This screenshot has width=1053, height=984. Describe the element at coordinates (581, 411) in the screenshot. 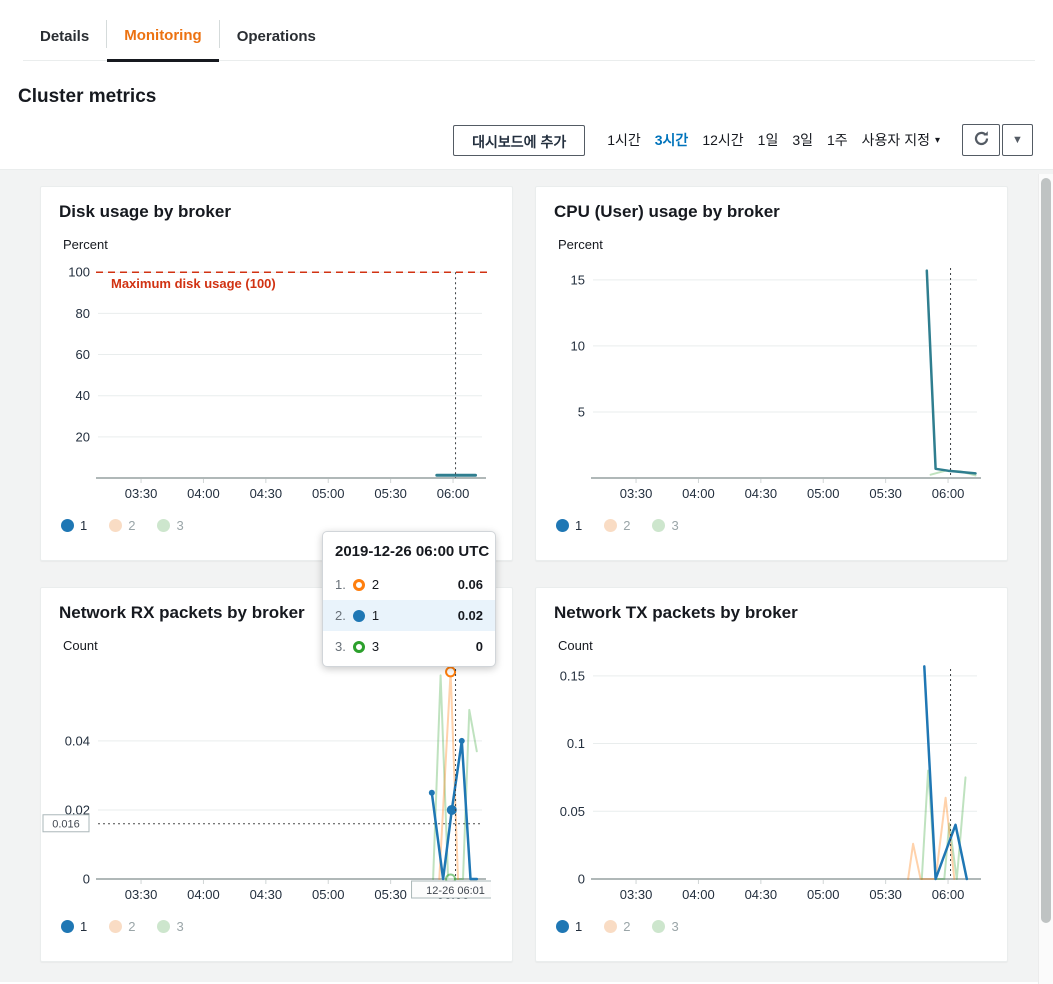

I see `y-tick-label: 5` at that location.